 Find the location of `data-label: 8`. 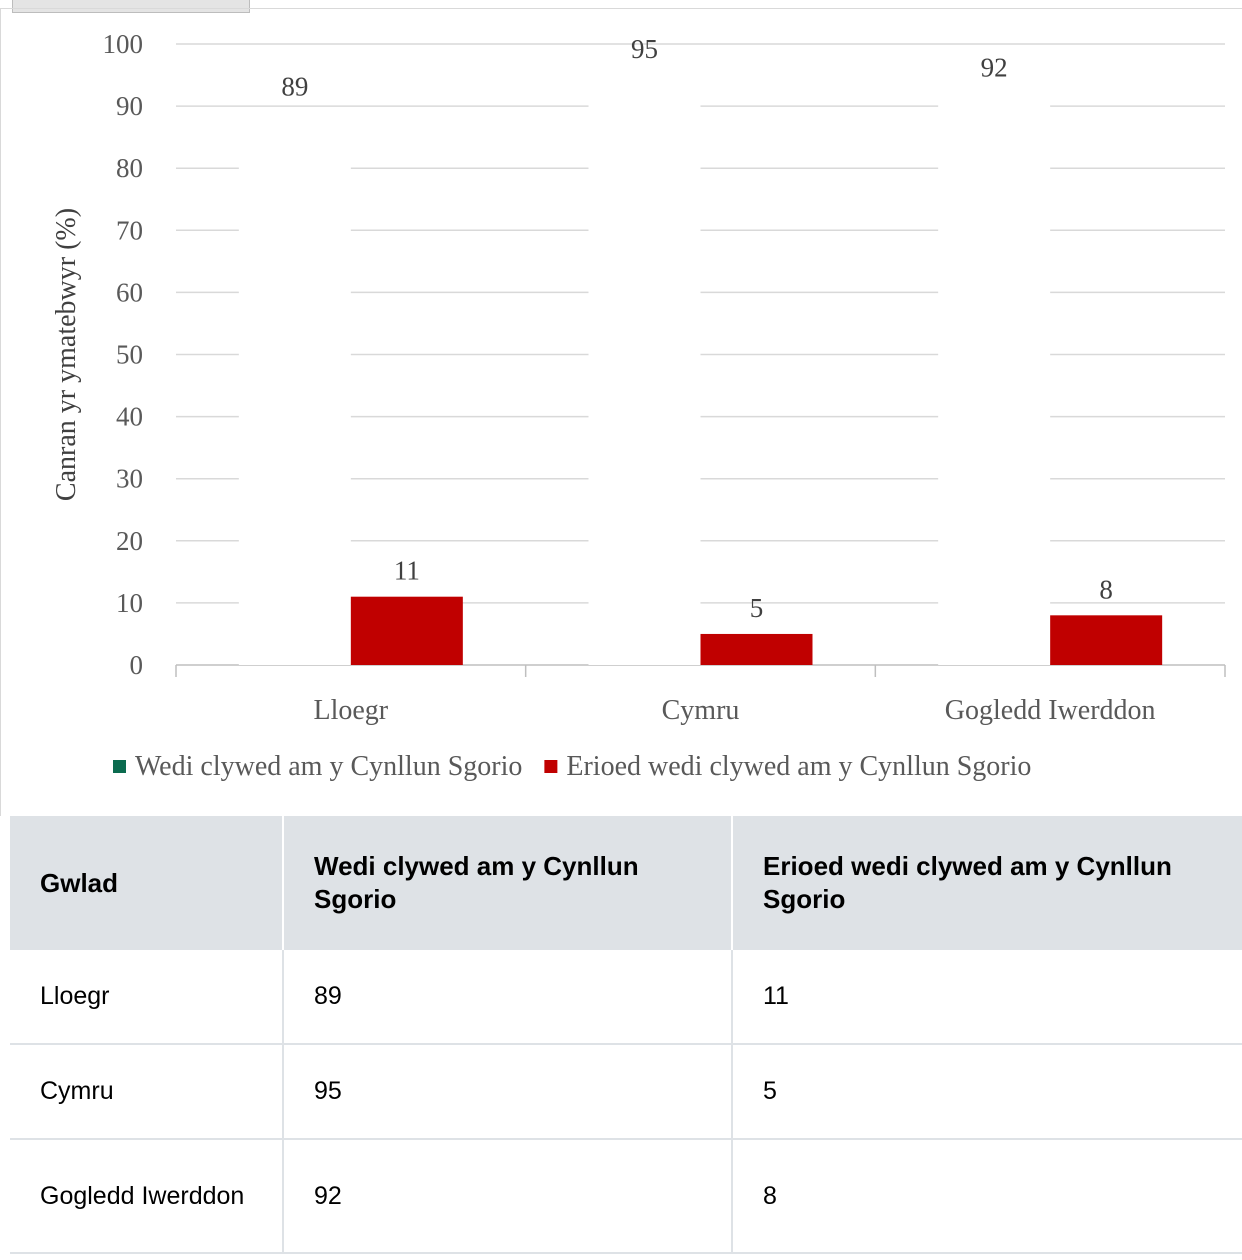

data-label: 8 is located at coordinates (1106, 589).